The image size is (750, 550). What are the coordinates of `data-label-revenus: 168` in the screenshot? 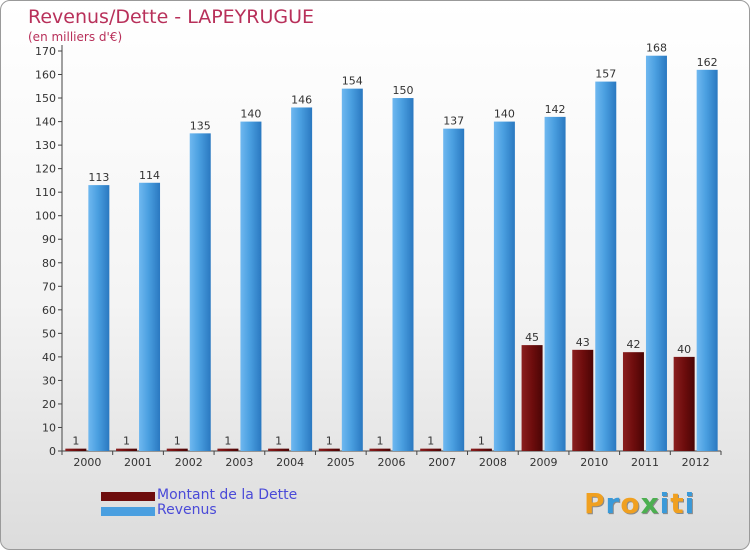 It's located at (656, 48).